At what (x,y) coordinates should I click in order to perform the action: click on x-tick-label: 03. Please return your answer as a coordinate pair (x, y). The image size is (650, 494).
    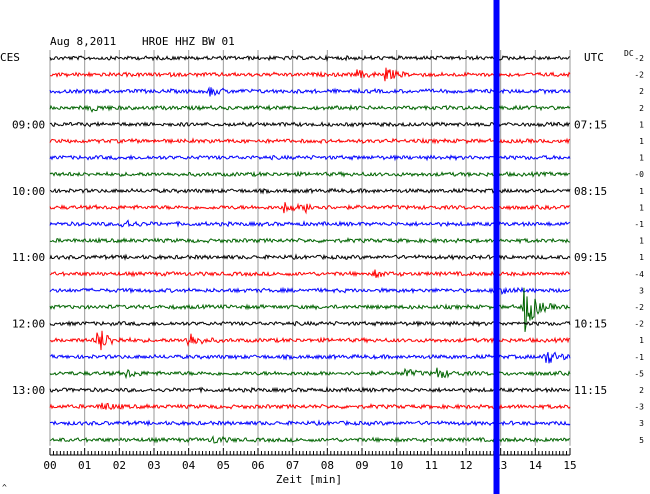
    Looking at the image, I should click on (153, 465).